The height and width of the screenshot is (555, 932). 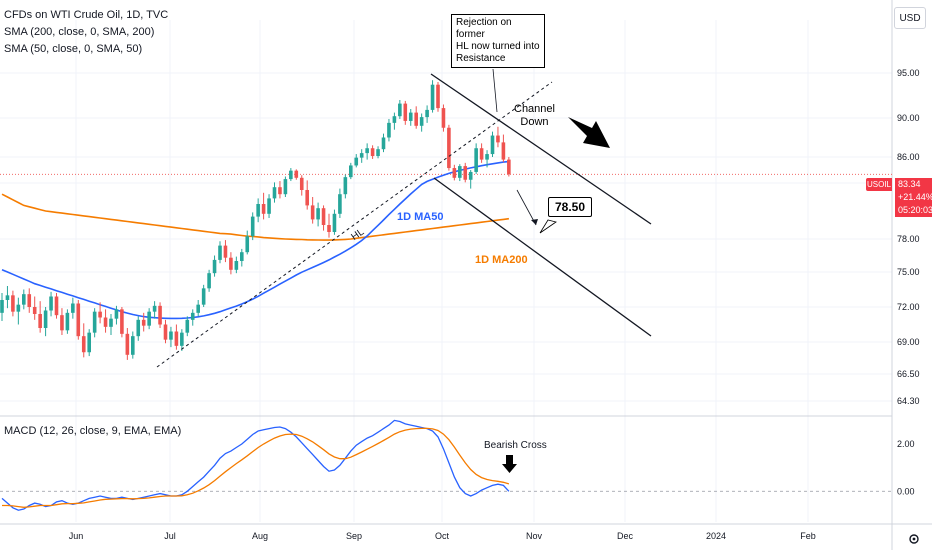 What do you see at coordinates (93, 431) in the screenshot?
I see `macd-legend: MACD (12, 26, close, 9, EMA, EMA)` at bounding box center [93, 431].